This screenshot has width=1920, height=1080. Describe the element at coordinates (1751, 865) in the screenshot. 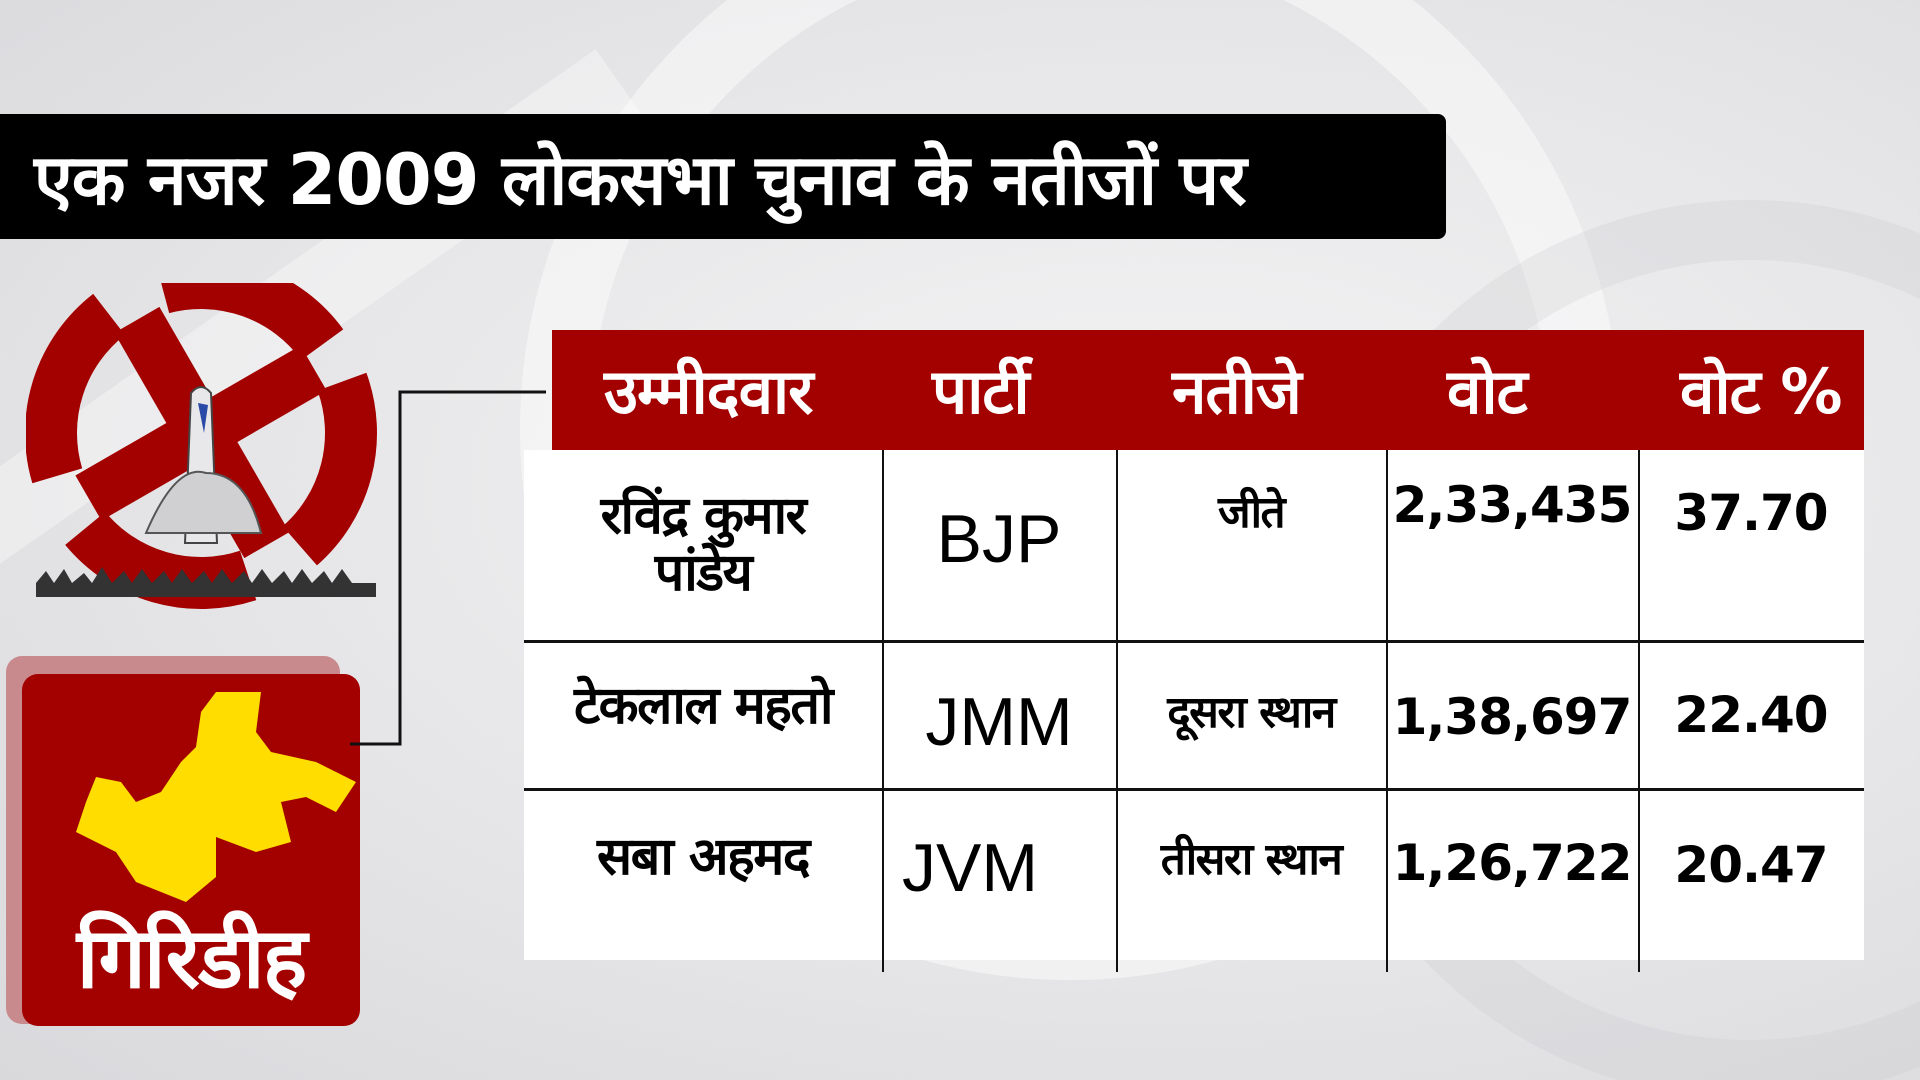

I see `vote-percent: 20.47` at that location.